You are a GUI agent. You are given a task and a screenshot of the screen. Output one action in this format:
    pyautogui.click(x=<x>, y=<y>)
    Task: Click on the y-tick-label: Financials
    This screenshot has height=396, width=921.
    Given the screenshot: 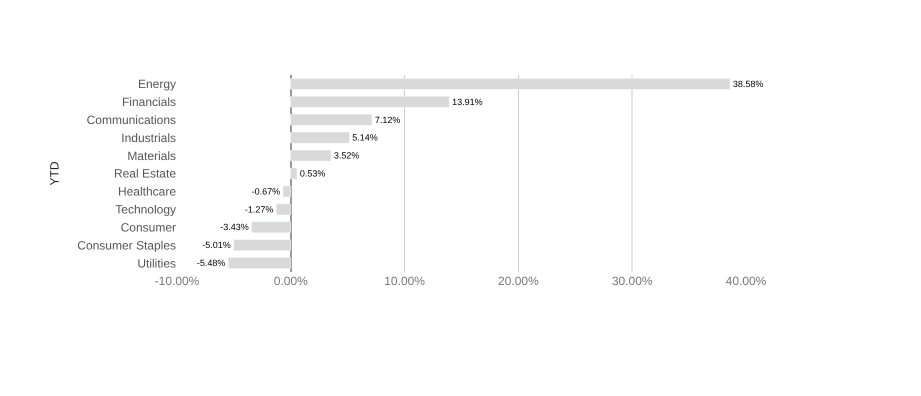 What is the action you would take?
    pyautogui.click(x=149, y=102)
    